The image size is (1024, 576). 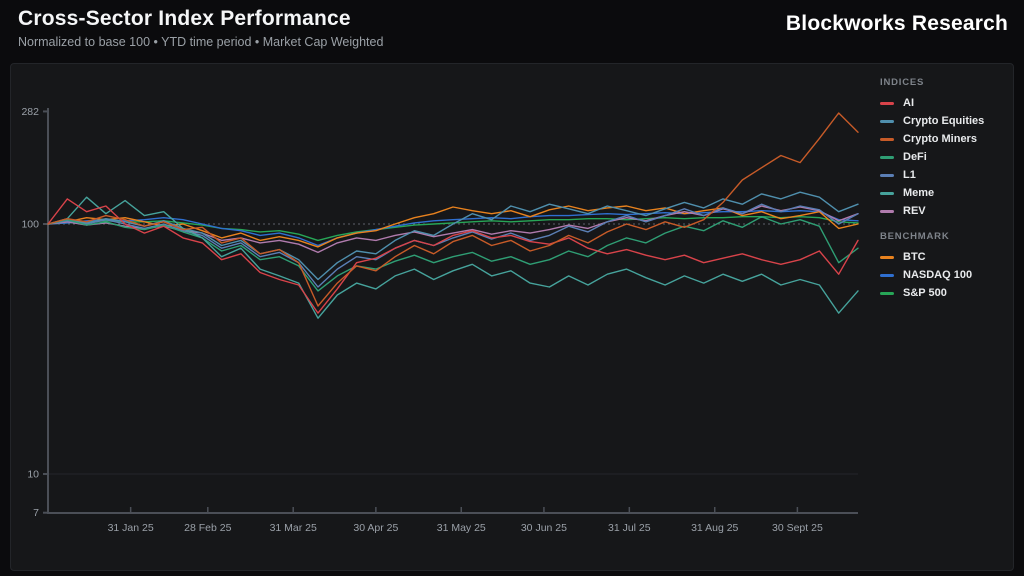 What do you see at coordinates (915, 157) in the screenshot?
I see `legend-item-label: DeFi` at bounding box center [915, 157].